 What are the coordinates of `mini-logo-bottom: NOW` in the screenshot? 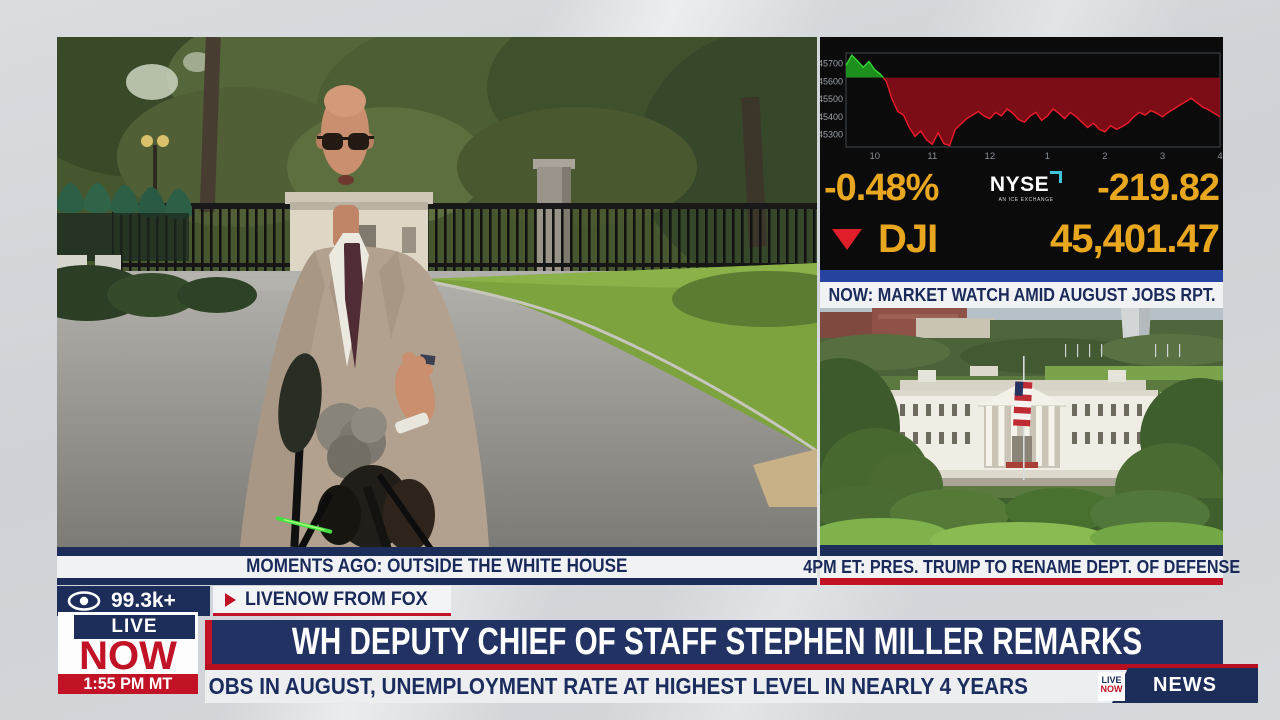 It's located at (1111, 689).